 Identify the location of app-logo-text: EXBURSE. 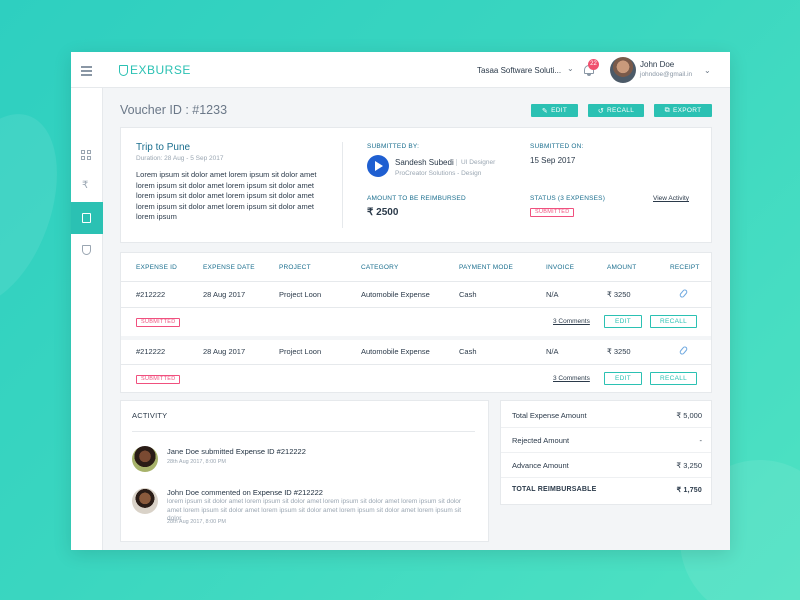
(160, 70).